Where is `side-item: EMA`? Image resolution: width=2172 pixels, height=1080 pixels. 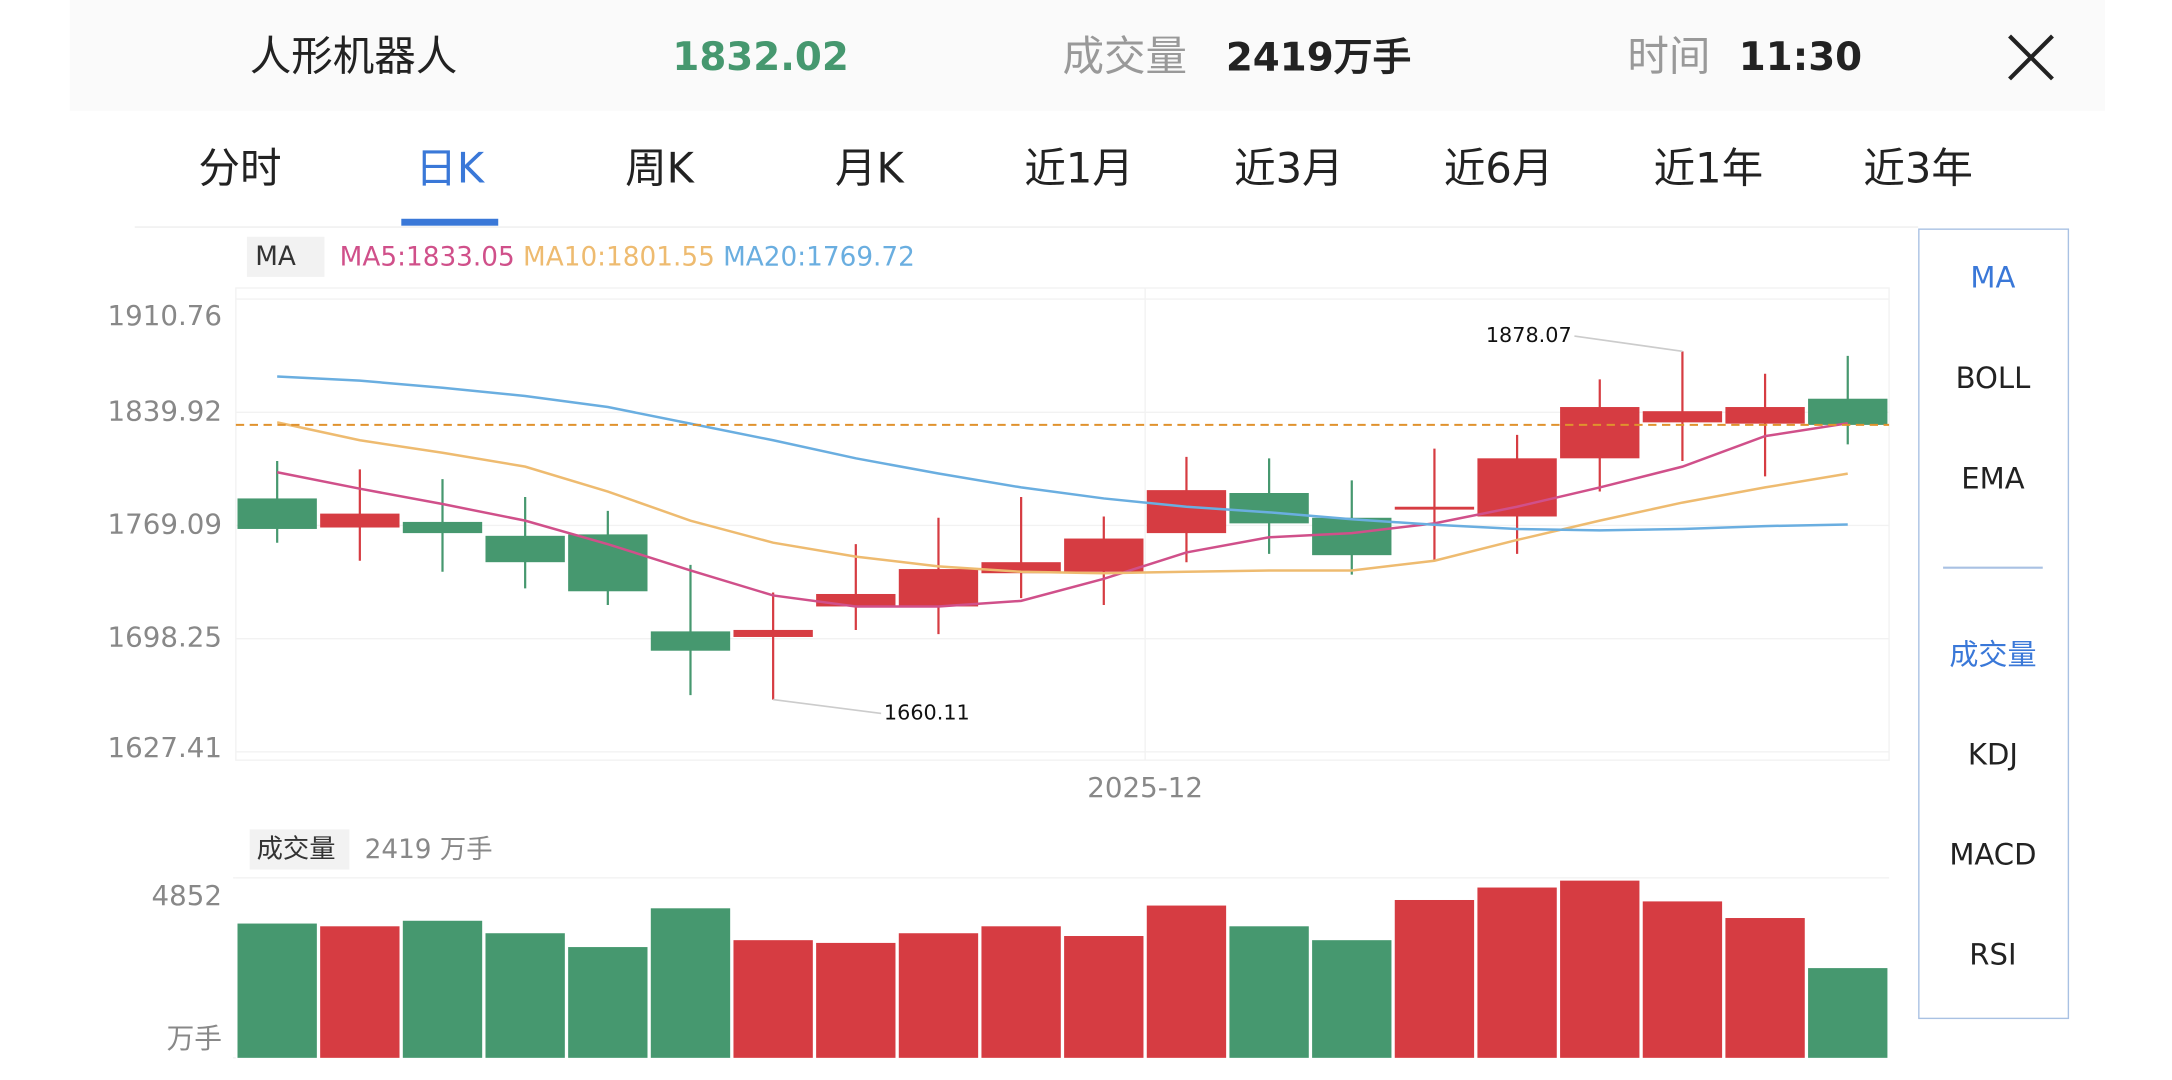 side-item: EMA is located at coordinates (1992, 478).